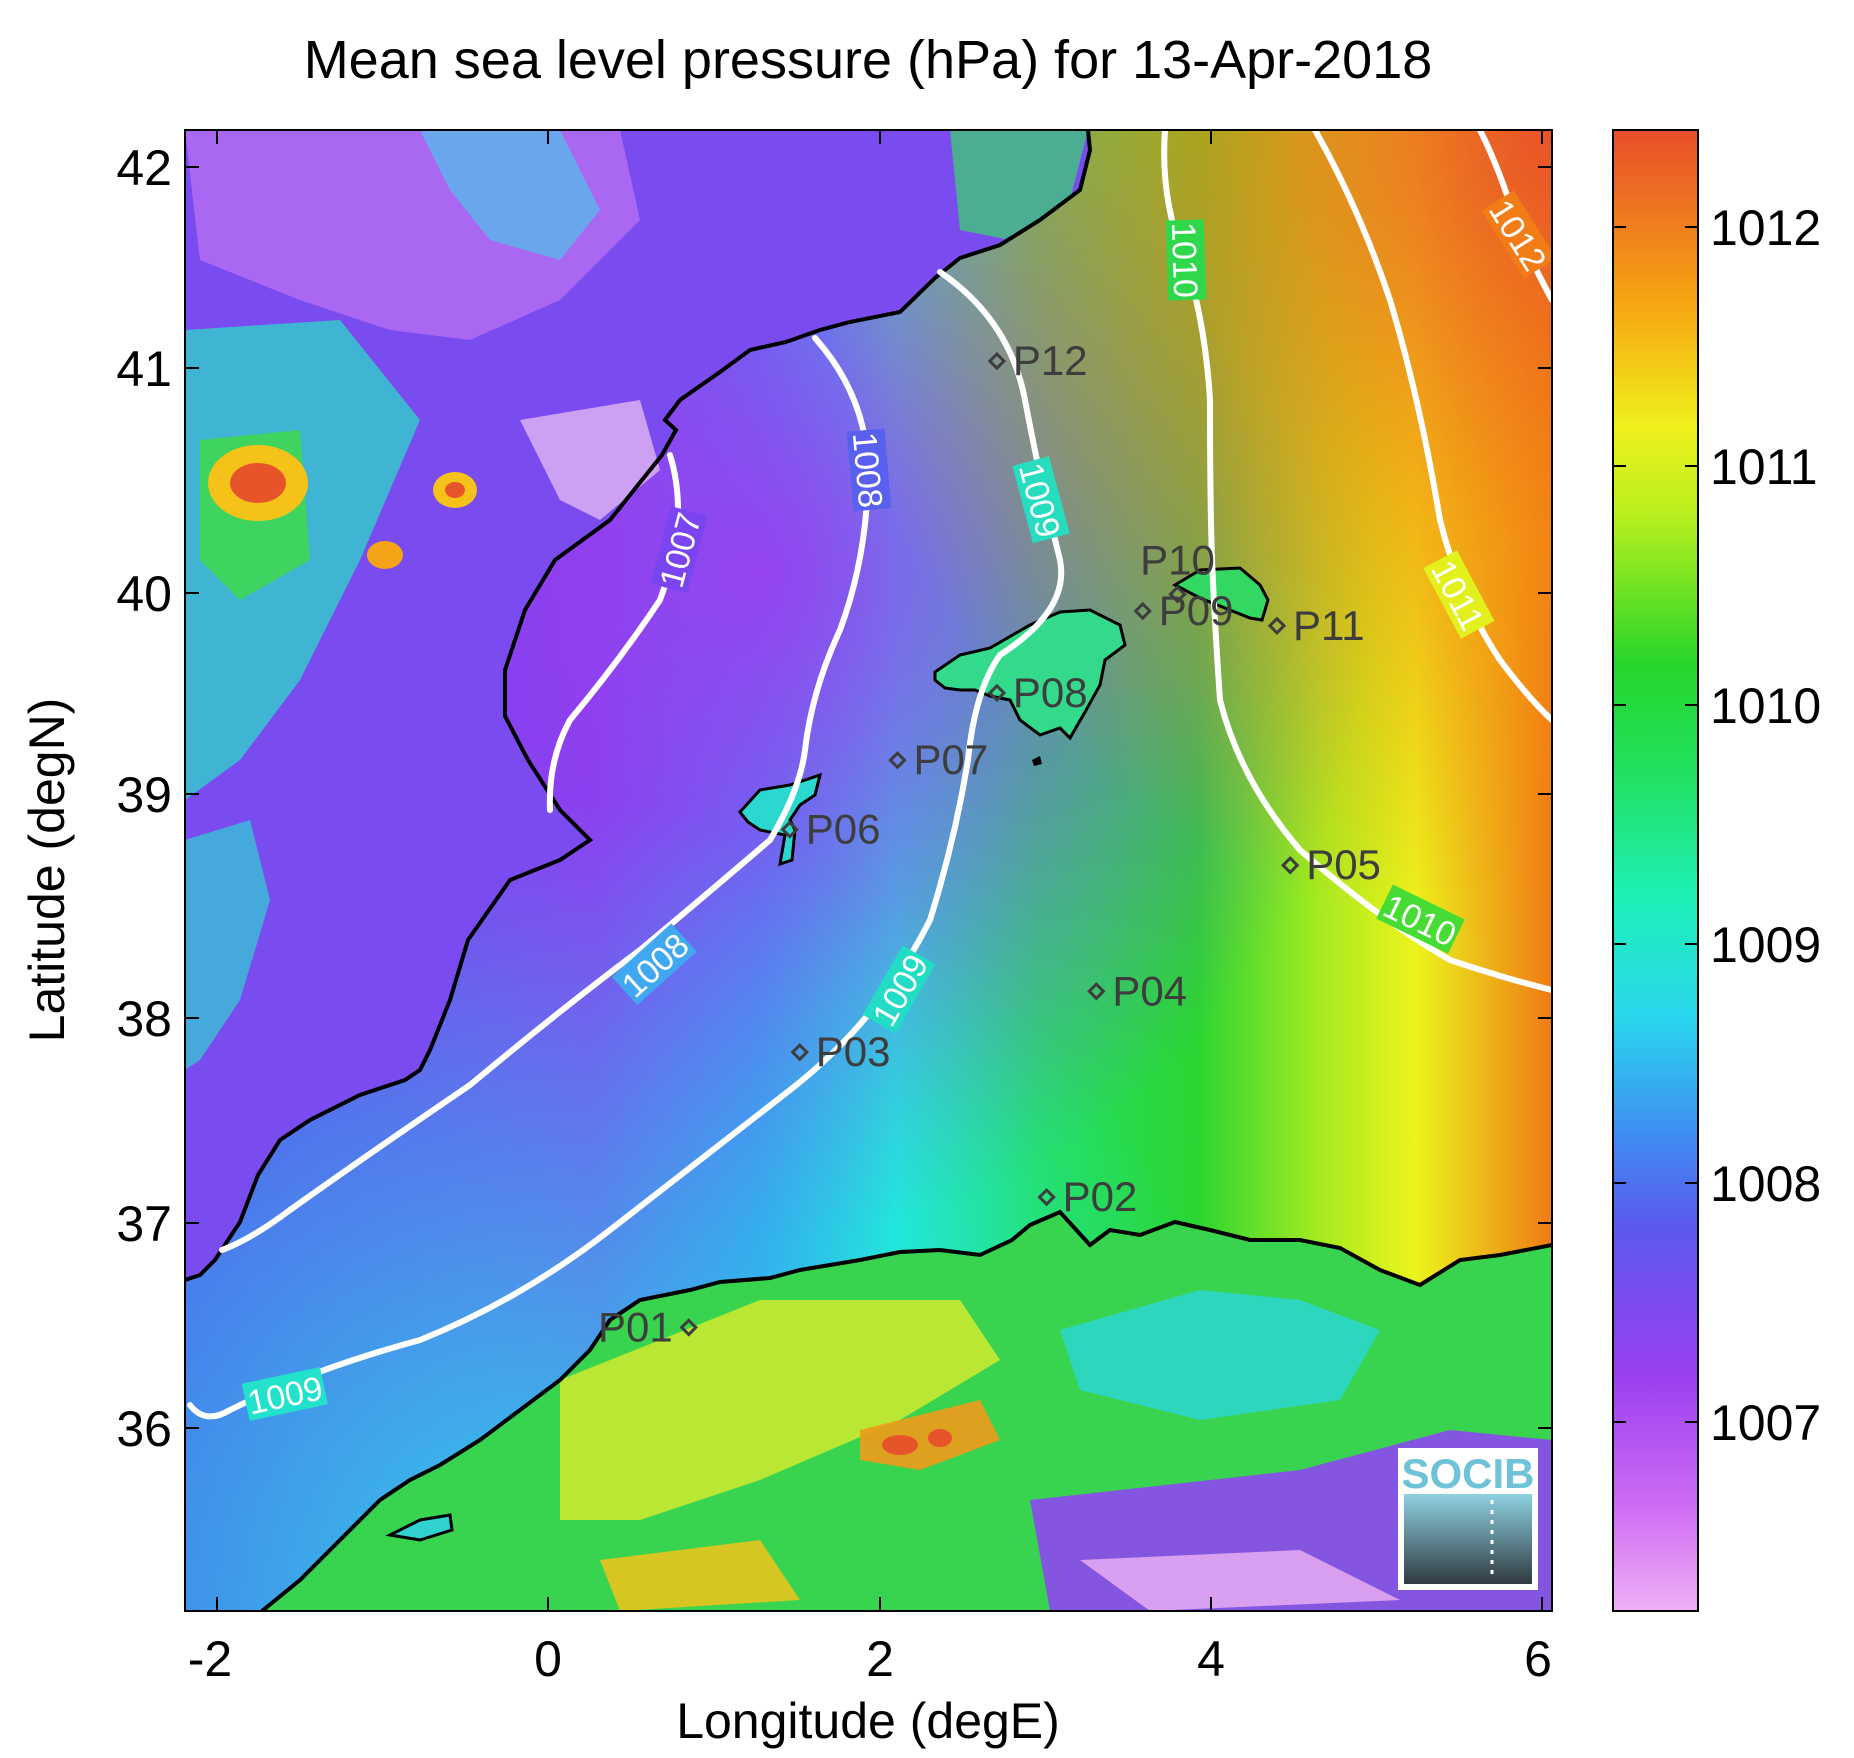 Image resolution: width=1854 pixels, height=1758 pixels. I want to click on socib-logo: SOCIB, so click(1468, 1519).